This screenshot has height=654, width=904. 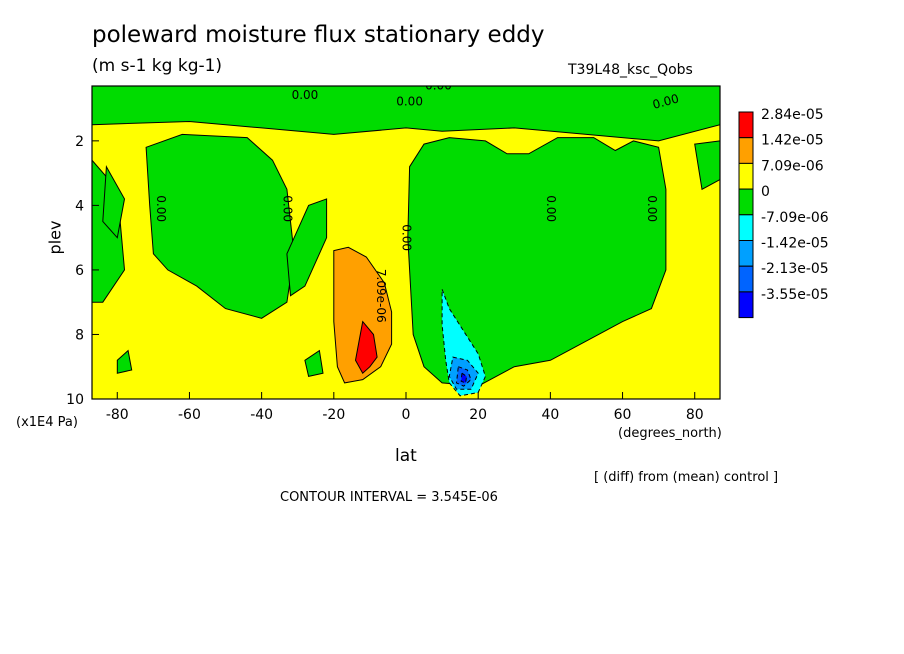 What do you see at coordinates (670, 433) in the screenshot?
I see `x-axis-units: (degrees_north)` at bounding box center [670, 433].